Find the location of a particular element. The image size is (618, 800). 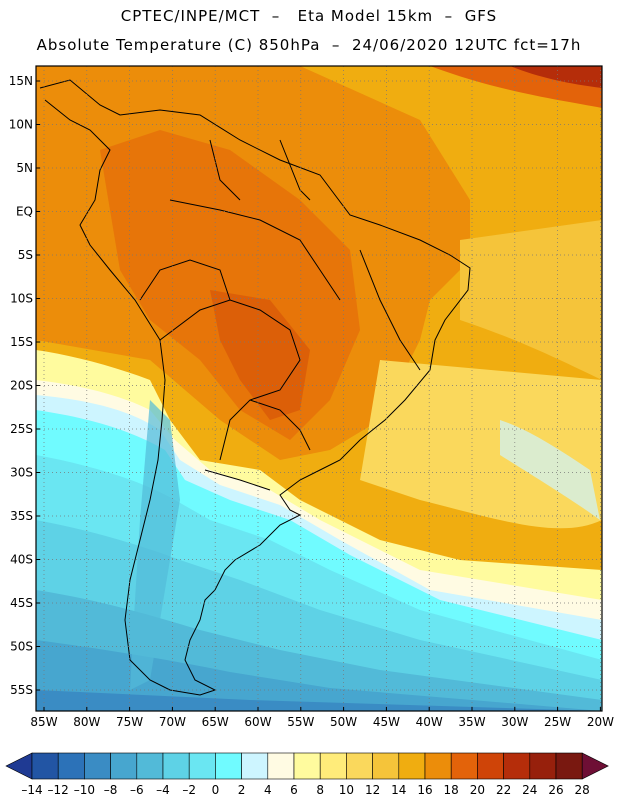

colorbar-label: 24 is located at coordinates (529, 790).